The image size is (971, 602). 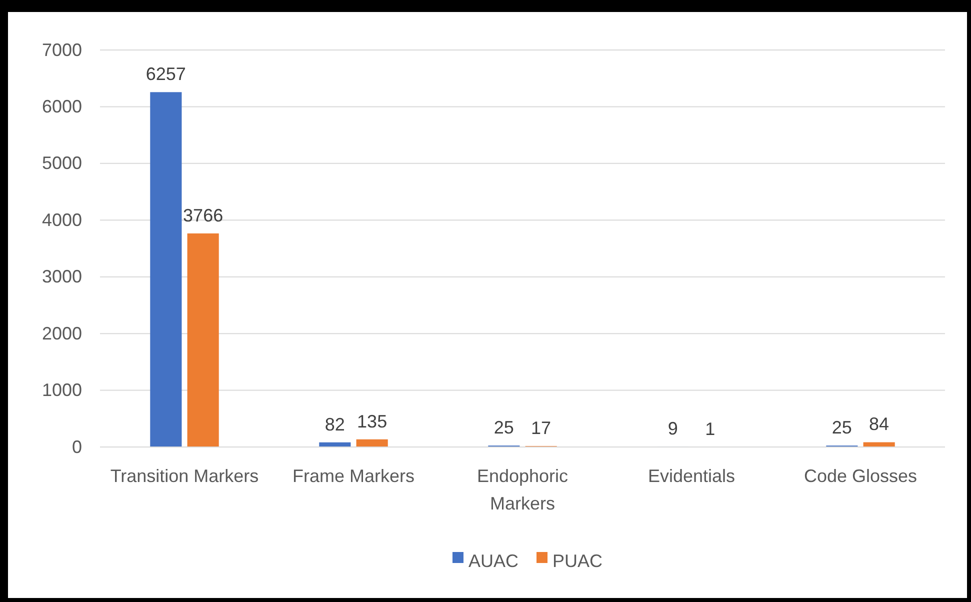 I want to click on y-tick-label: 1000, so click(x=62, y=390).